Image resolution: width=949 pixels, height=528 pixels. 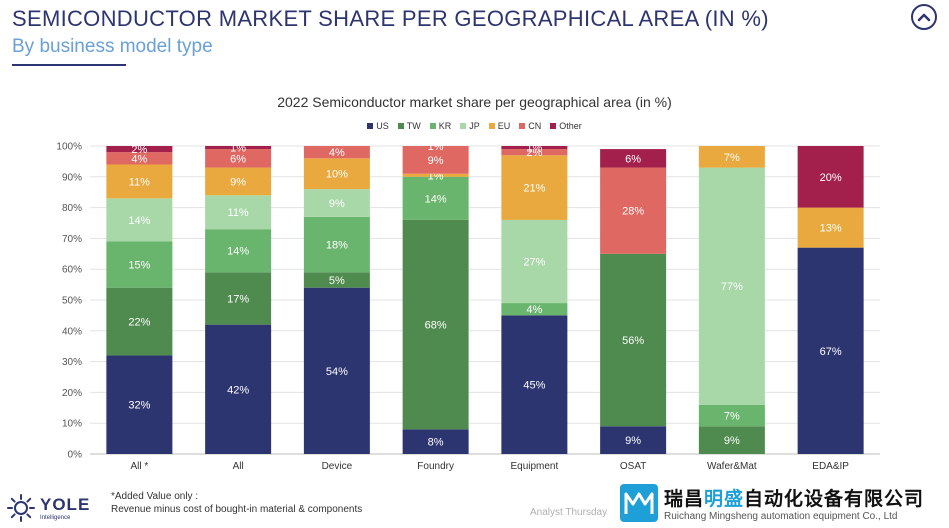 I want to click on legend-swatch-tw, so click(x=400, y=126).